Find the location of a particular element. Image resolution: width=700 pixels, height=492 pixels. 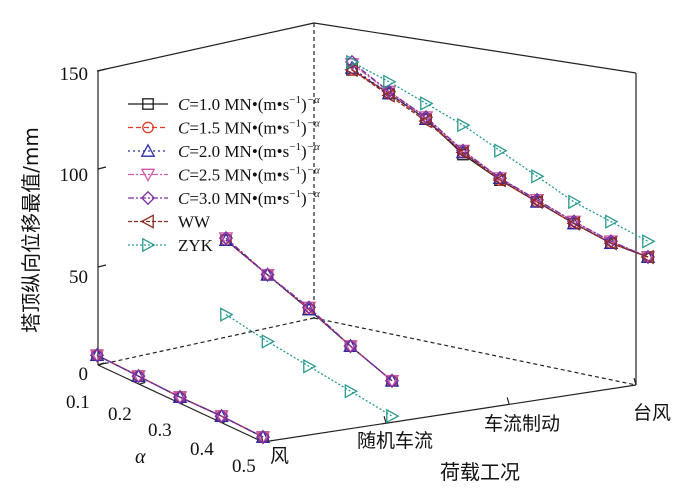

series-3-point-随机车流-3 is located at coordinates (350, 347).